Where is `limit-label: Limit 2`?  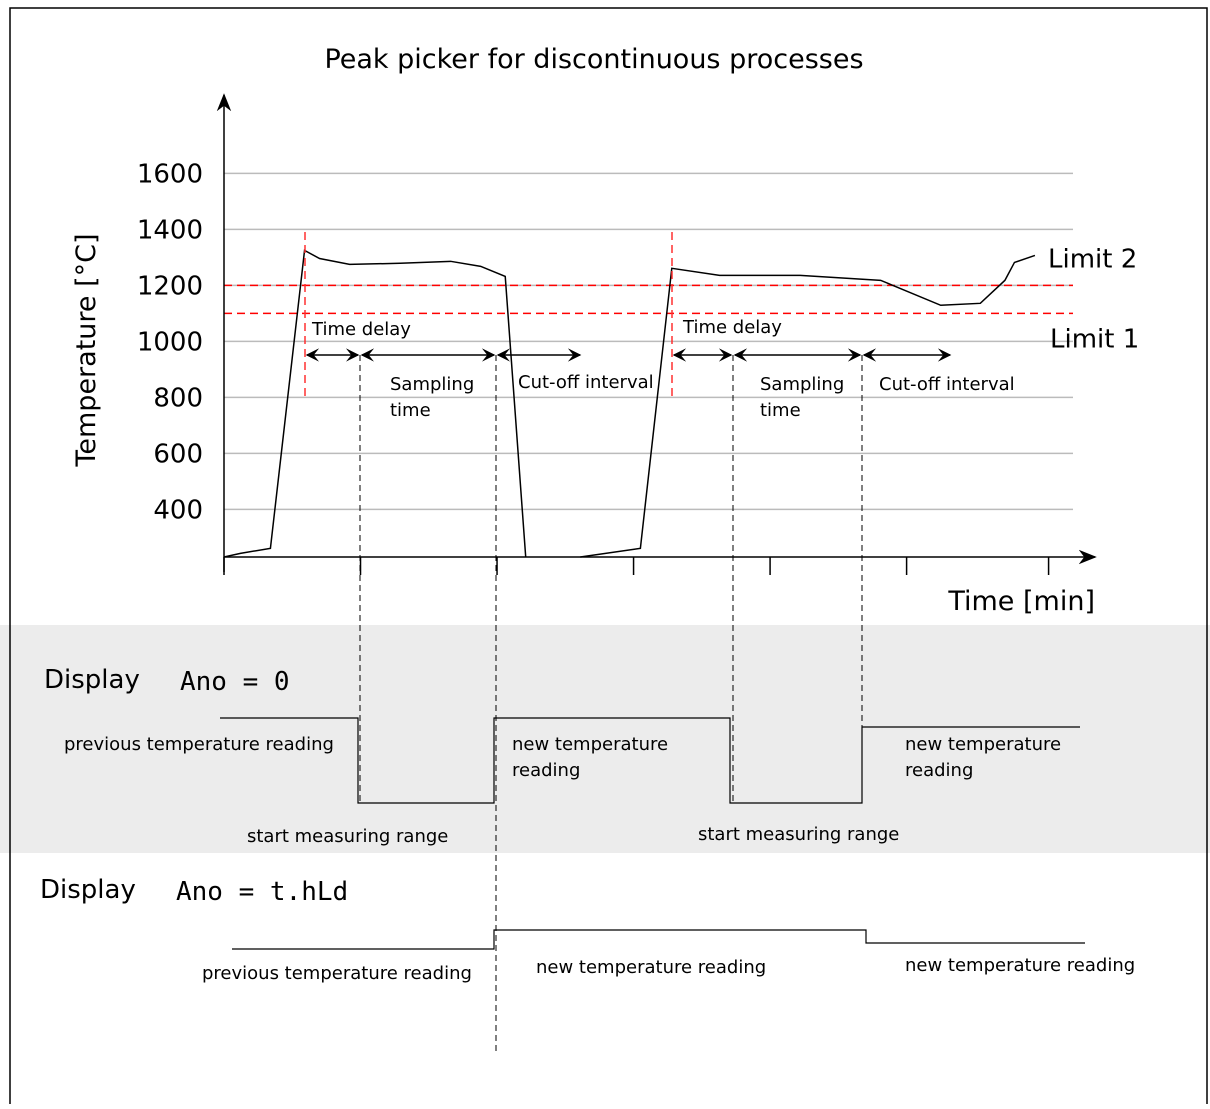
limit-label: Limit 2 is located at coordinates (1092, 259).